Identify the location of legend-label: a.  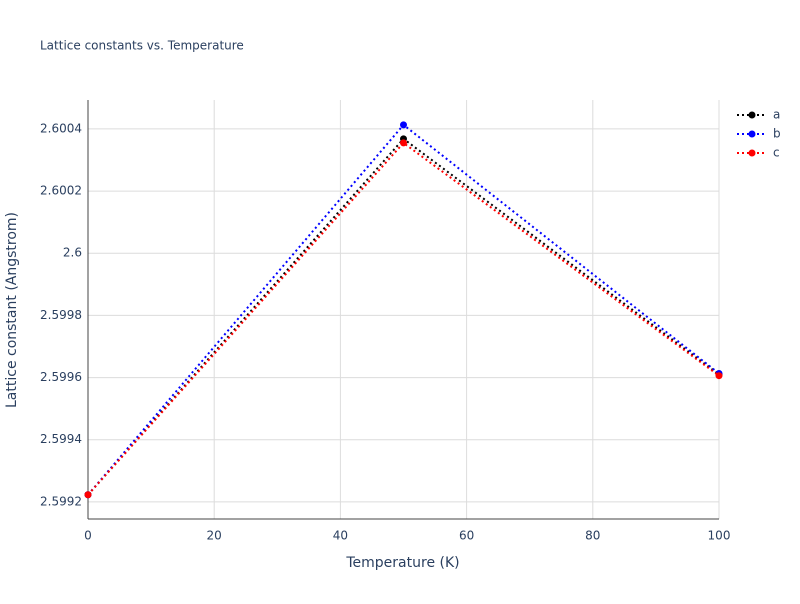
(776, 115).